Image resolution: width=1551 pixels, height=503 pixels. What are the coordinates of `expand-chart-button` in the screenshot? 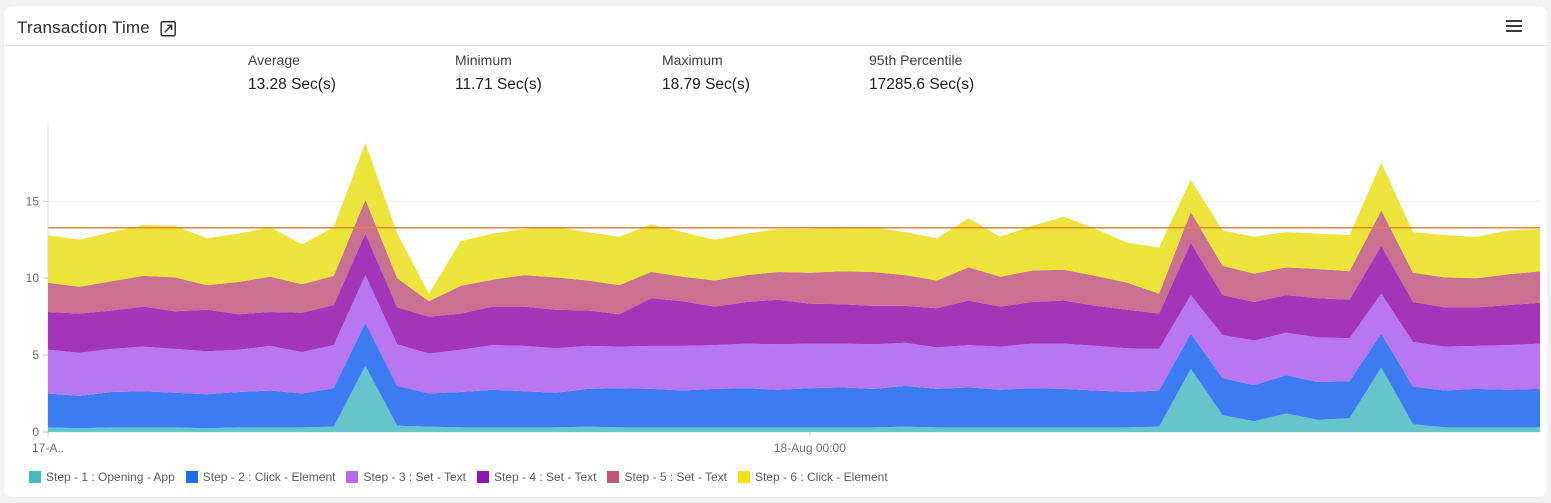 It's located at (168, 29).